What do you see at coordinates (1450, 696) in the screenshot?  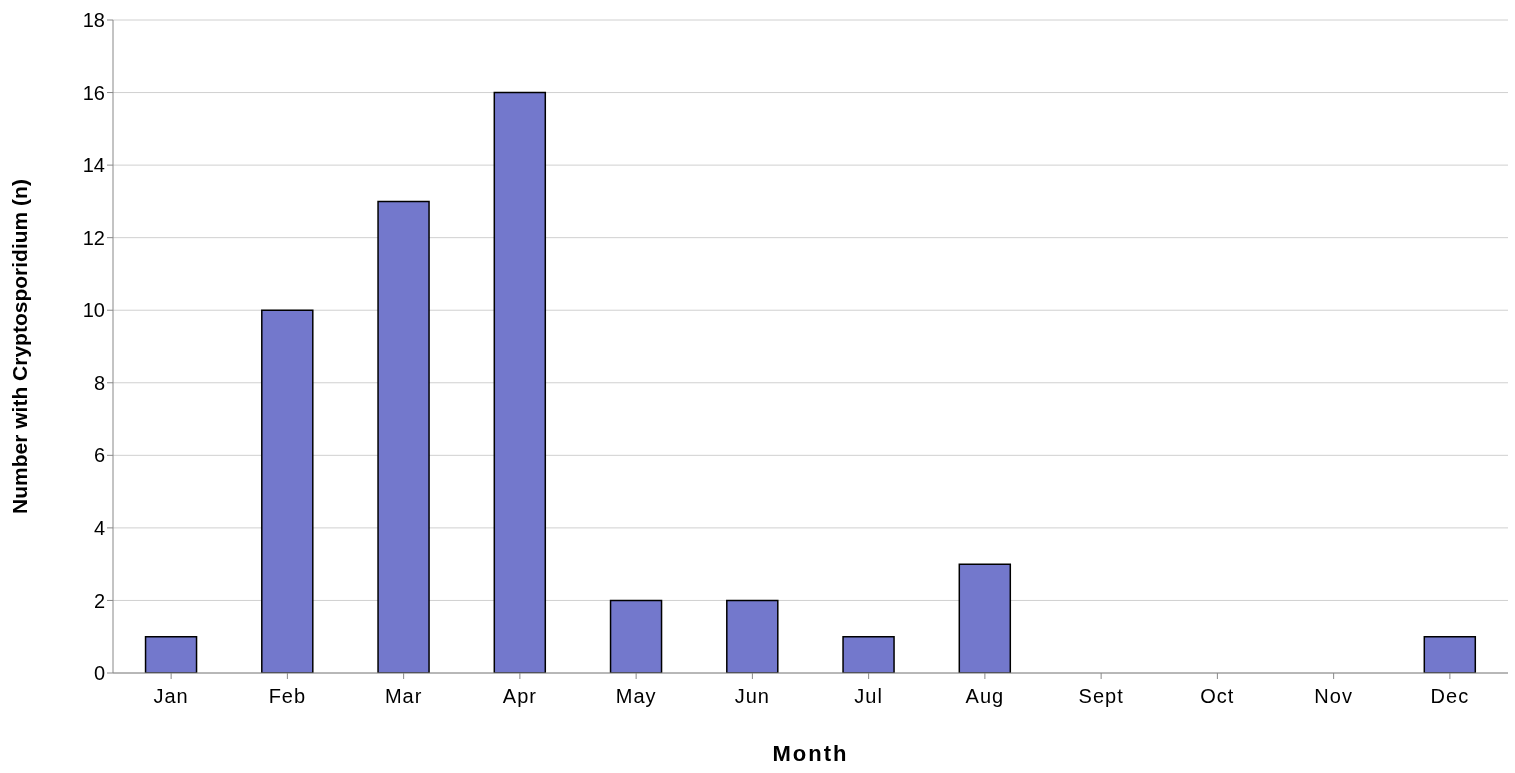 I see `x-tick-label: Dec` at bounding box center [1450, 696].